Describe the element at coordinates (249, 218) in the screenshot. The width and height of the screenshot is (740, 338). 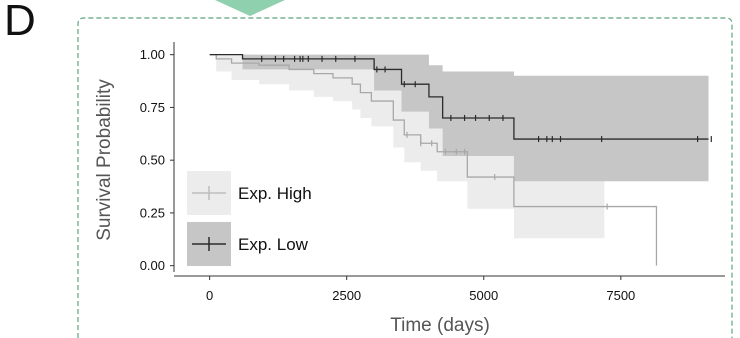
I see `legend: Exp. High Exp. Low` at that location.